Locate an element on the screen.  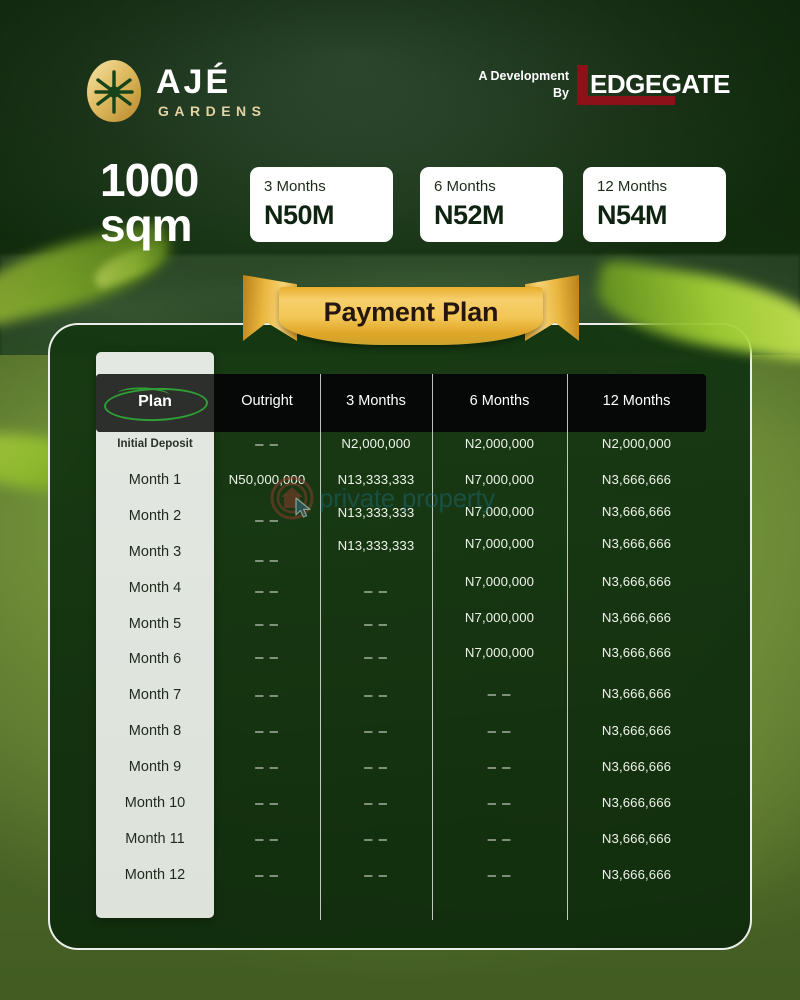
table-row-label: Month 4 is located at coordinates (155, 587).